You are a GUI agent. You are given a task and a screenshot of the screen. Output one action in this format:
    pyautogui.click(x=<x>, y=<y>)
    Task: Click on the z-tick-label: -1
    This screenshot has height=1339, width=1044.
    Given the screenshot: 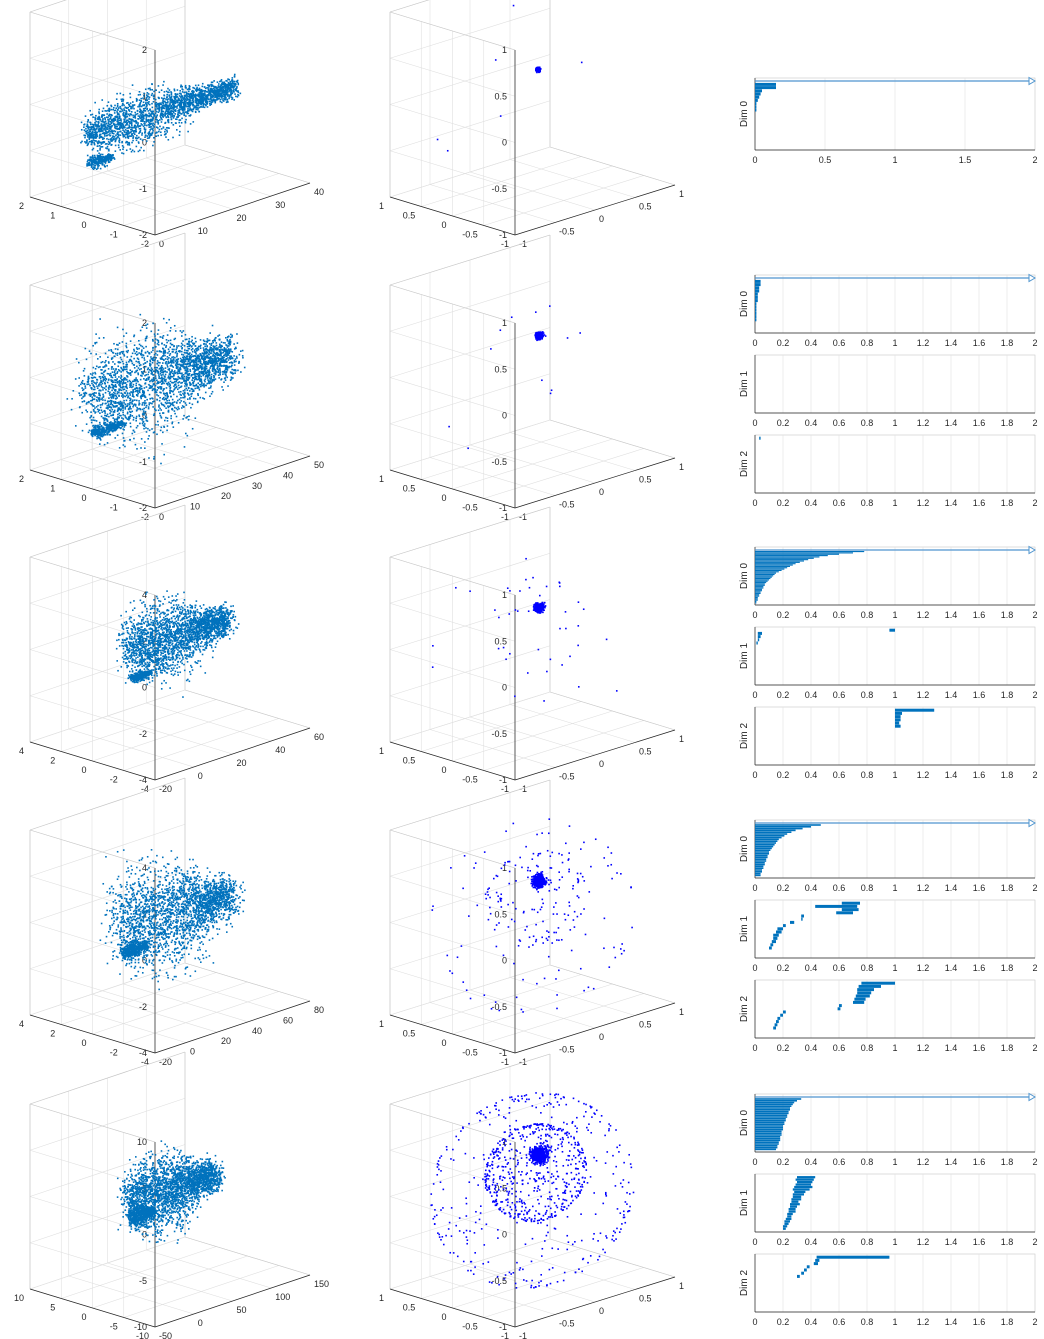 What is the action you would take?
    pyautogui.click(x=143, y=462)
    